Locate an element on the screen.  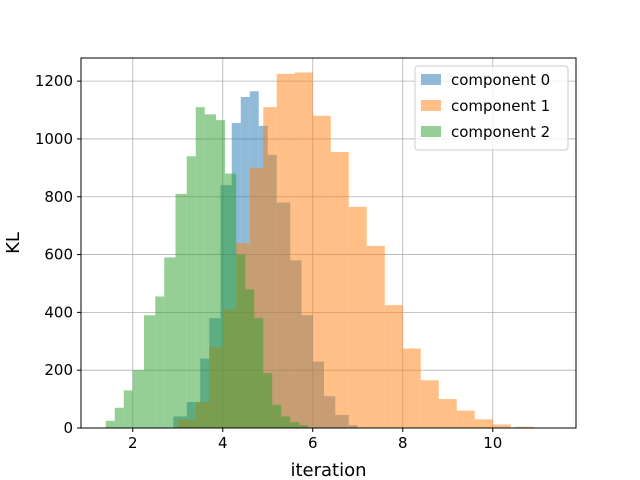
x-axis-label: iteration is located at coordinates (328, 470).